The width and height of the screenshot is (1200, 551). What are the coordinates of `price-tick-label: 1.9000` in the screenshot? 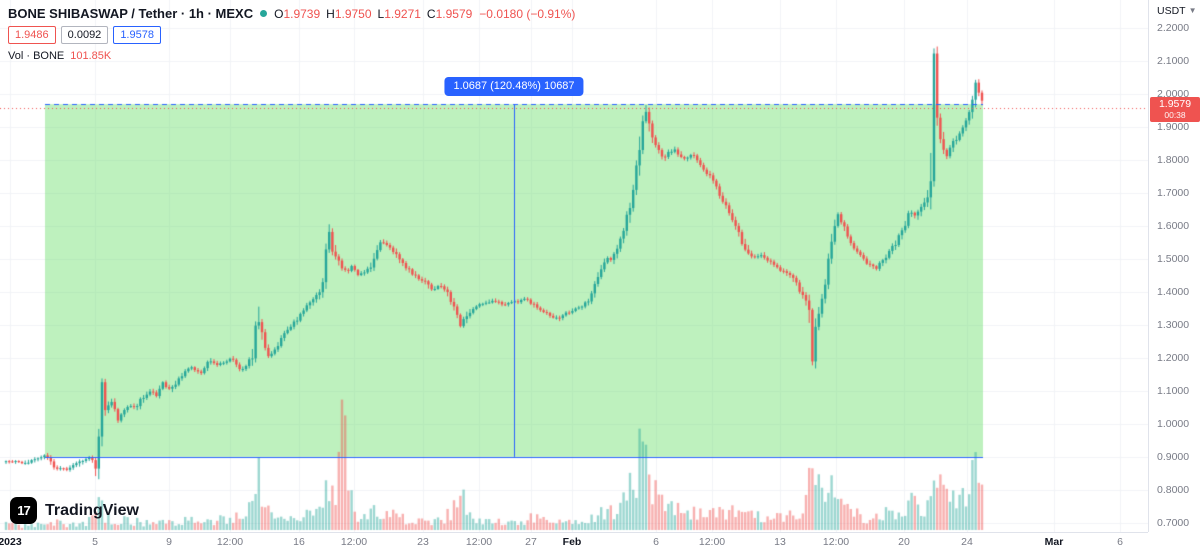 It's located at (1173, 127).